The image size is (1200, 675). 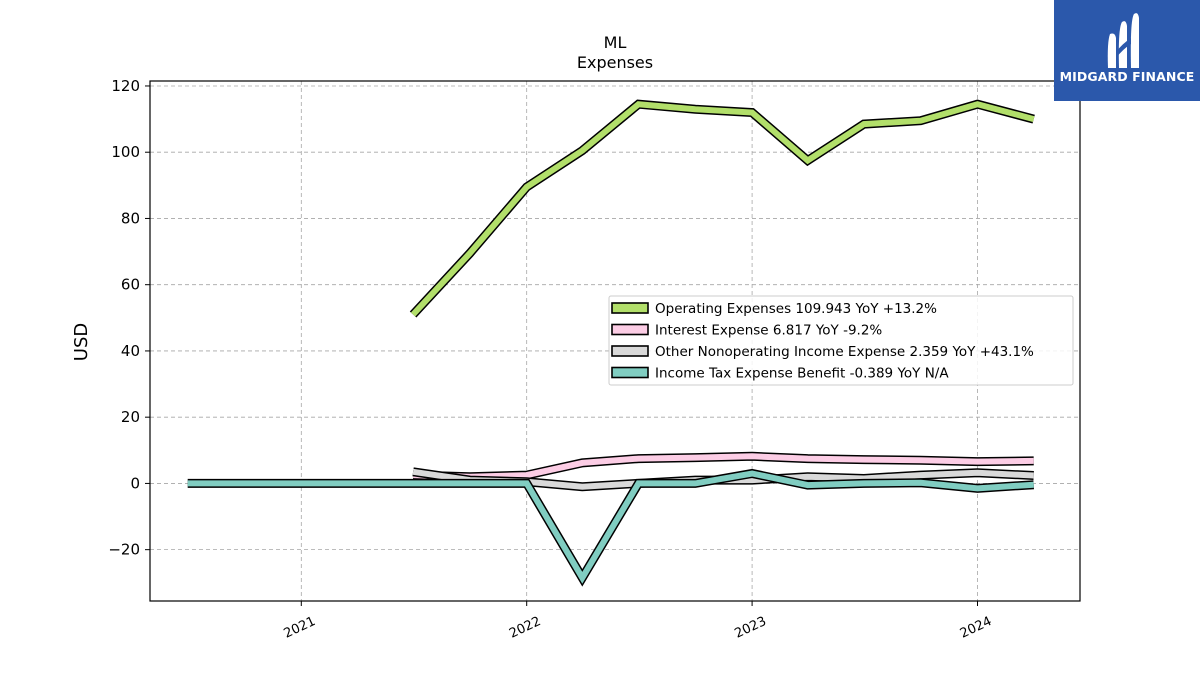 I want to click on legend-entry-label: Interest Expense 6.817 YoY -9.2%, so click(x=768, y=331).